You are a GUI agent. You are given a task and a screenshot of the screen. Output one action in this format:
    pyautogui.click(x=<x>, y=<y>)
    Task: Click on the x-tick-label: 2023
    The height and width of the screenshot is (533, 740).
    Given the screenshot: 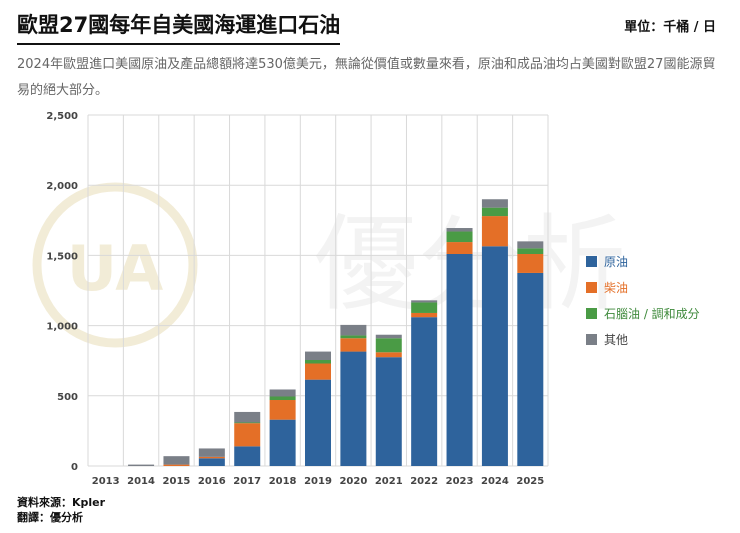 What is the action you would take?
    pyautogui.click(x=460, y=481)
    